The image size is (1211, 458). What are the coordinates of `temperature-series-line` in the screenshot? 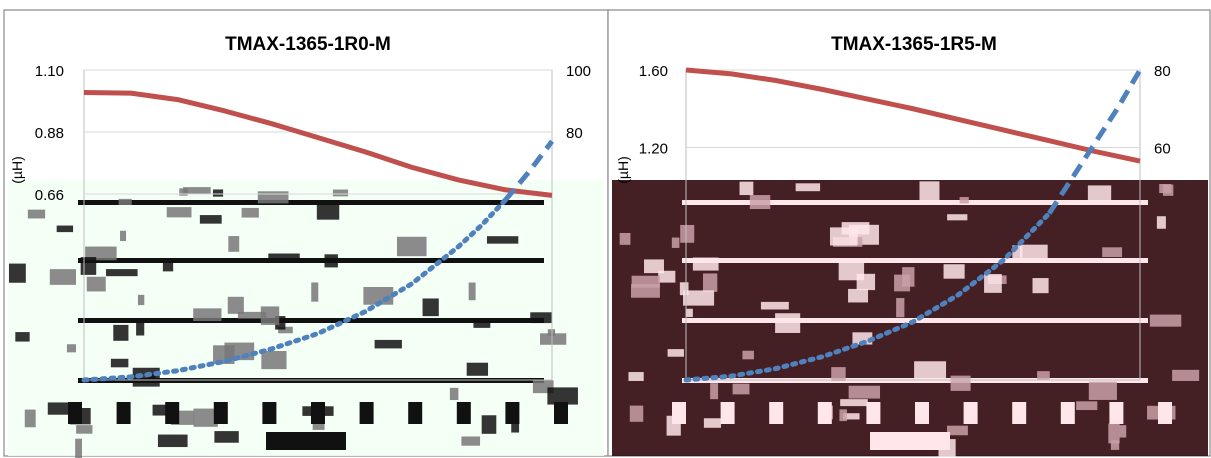 It's located at (867, 296).